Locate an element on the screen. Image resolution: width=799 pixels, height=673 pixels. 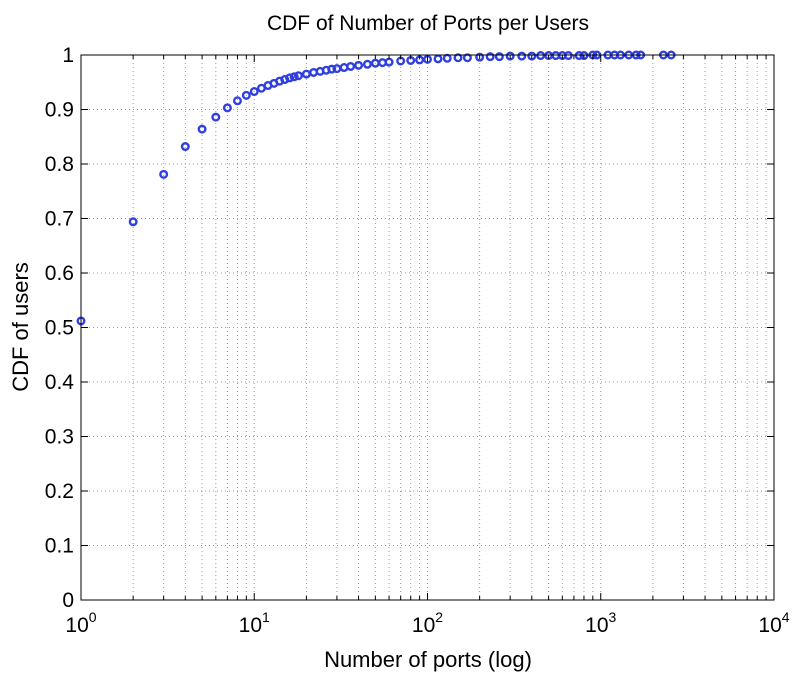
y-tick-label: 0.1 is located at coordinates (59, 546).